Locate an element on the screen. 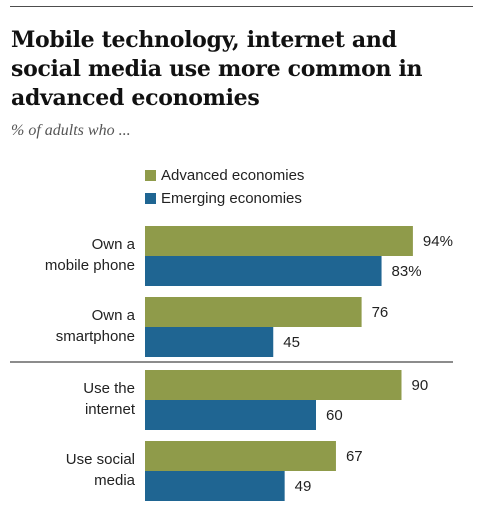 The height and width of the screenshot is (514, 481). value-label-advanced-1: 76 is located at coordinates (380, 312).